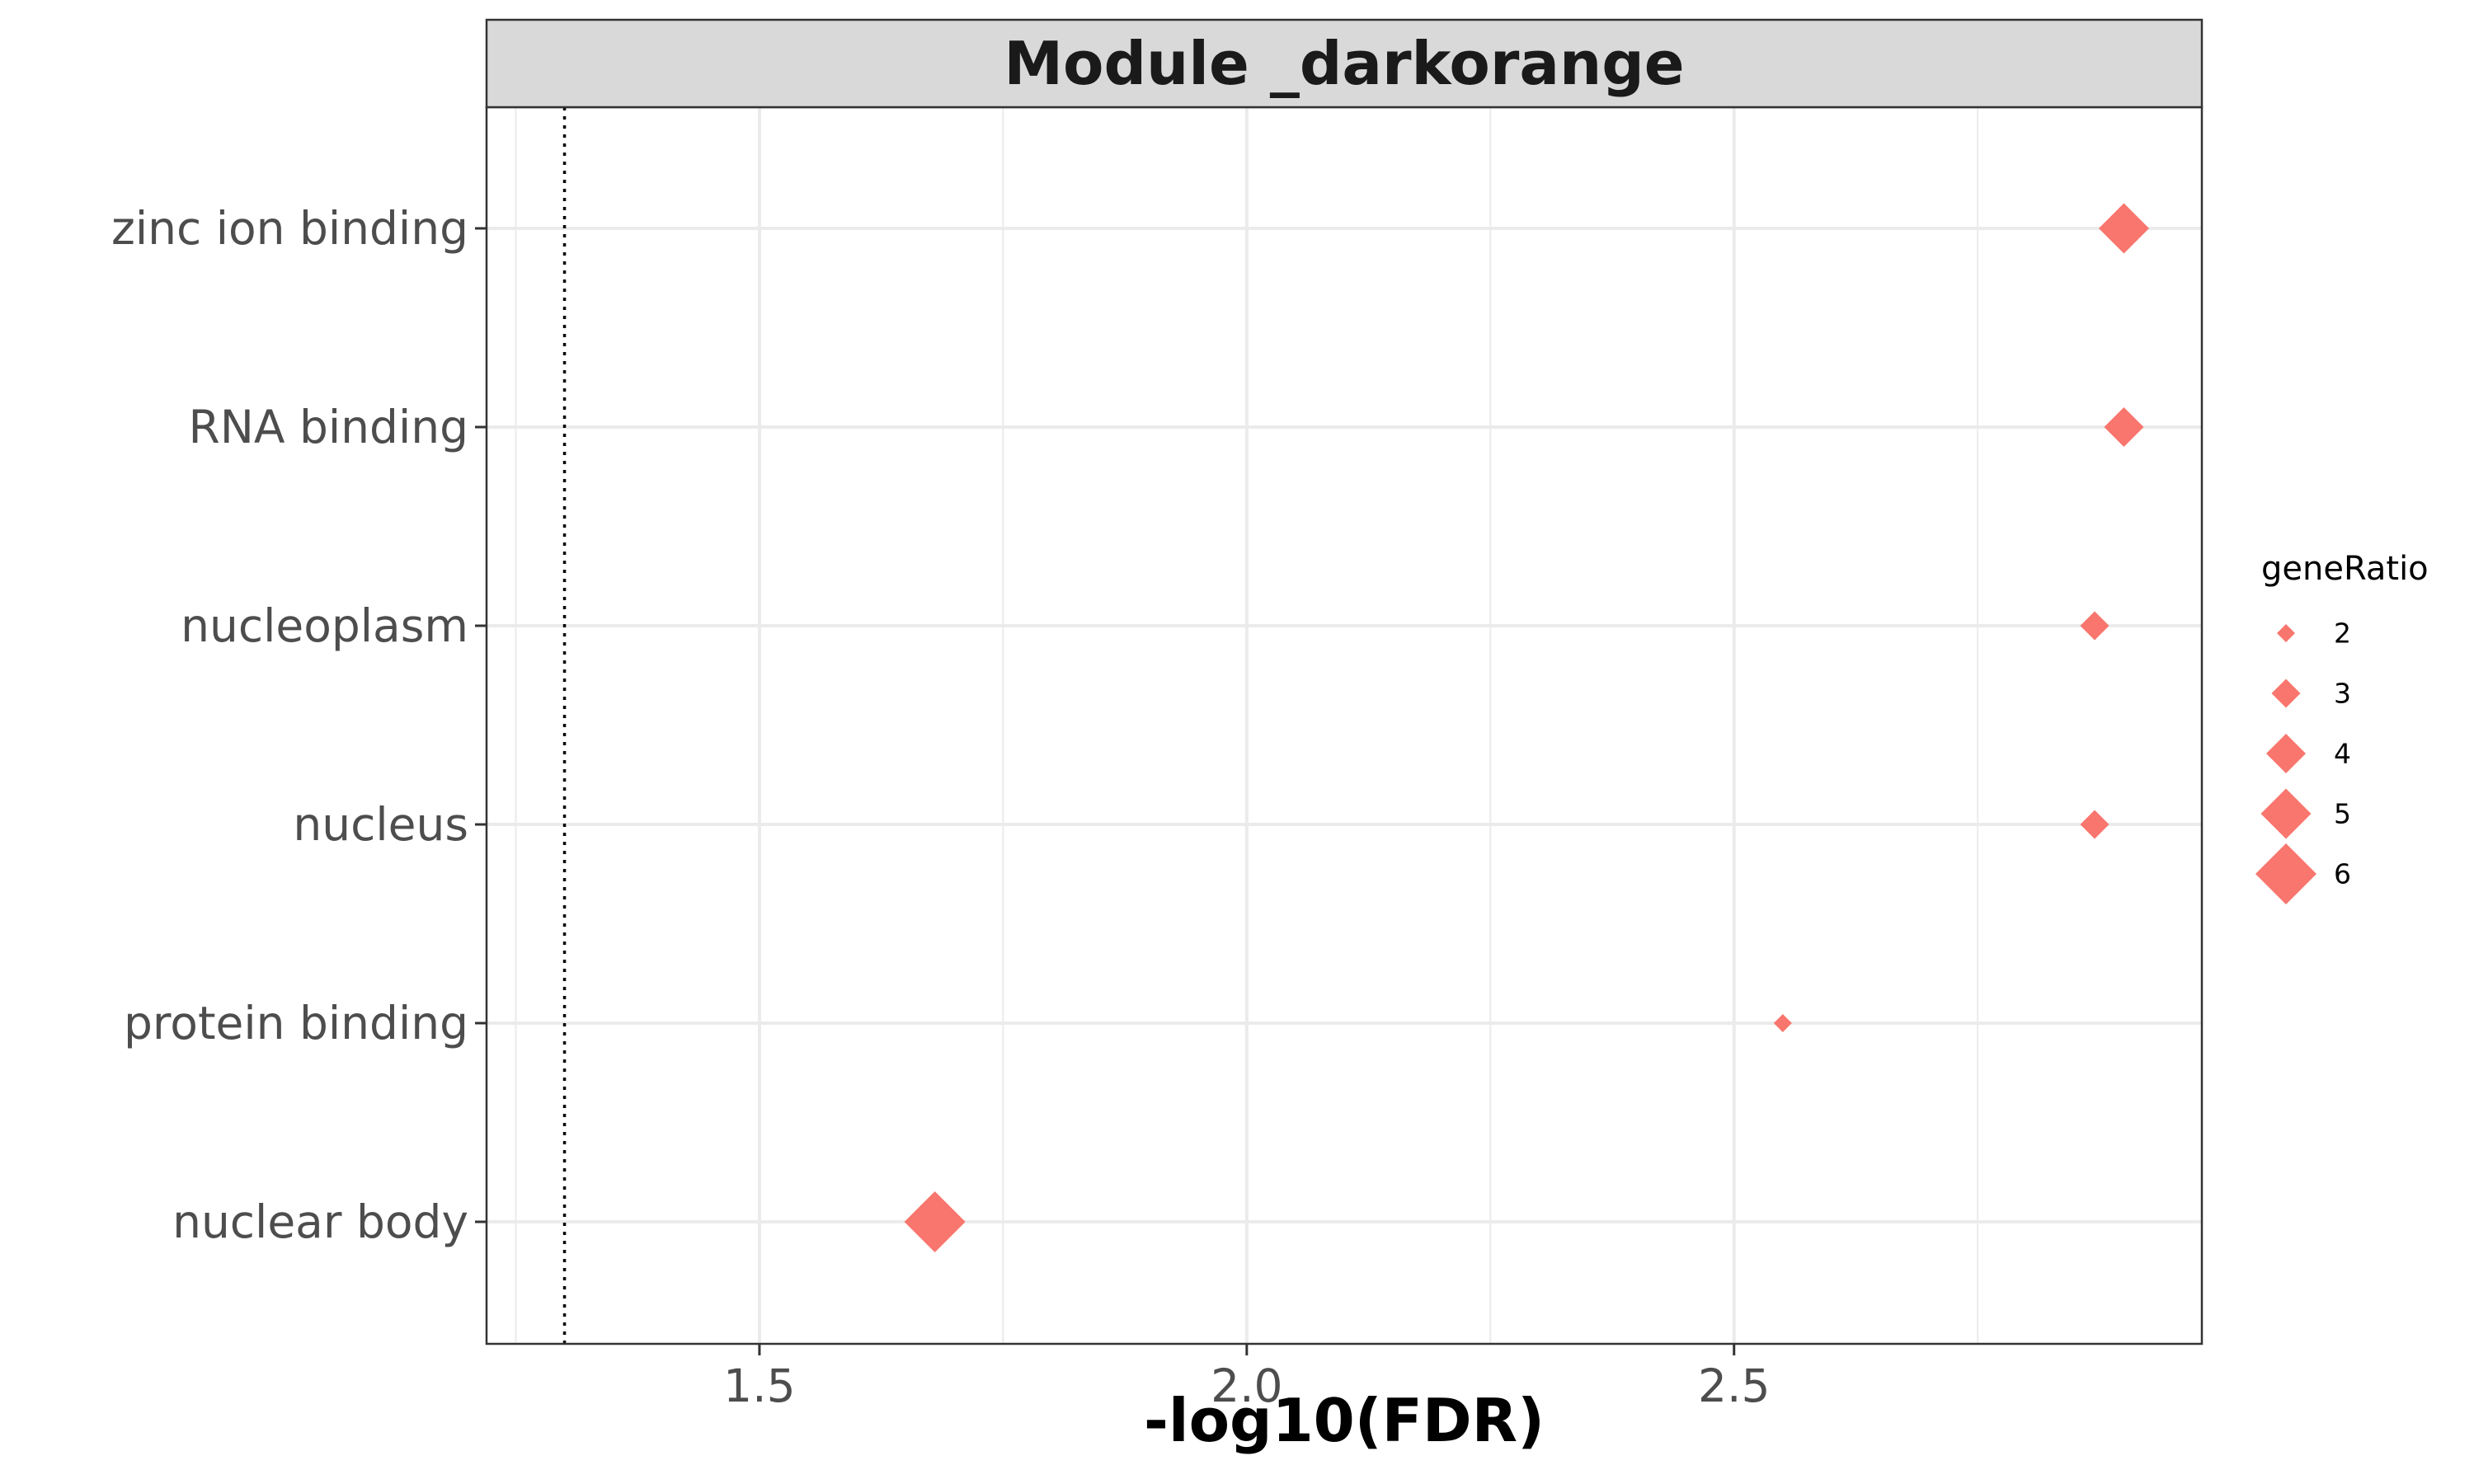  Describe the element at coordinates (1734, 1386) in the screenshot. I see `x-tick-label: 2.5` at that location.